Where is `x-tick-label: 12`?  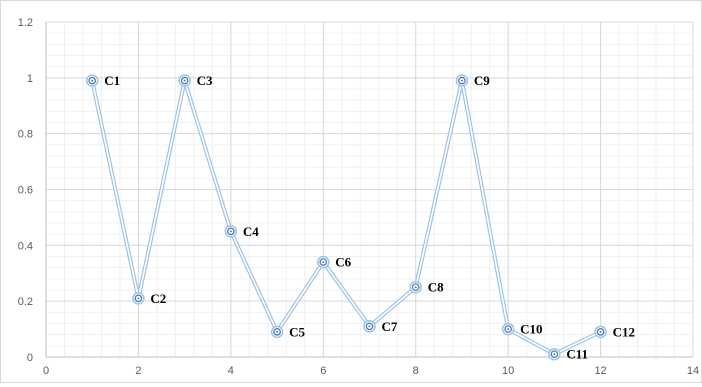 x-tick-label: 12 is located at coordinates (600, 371).